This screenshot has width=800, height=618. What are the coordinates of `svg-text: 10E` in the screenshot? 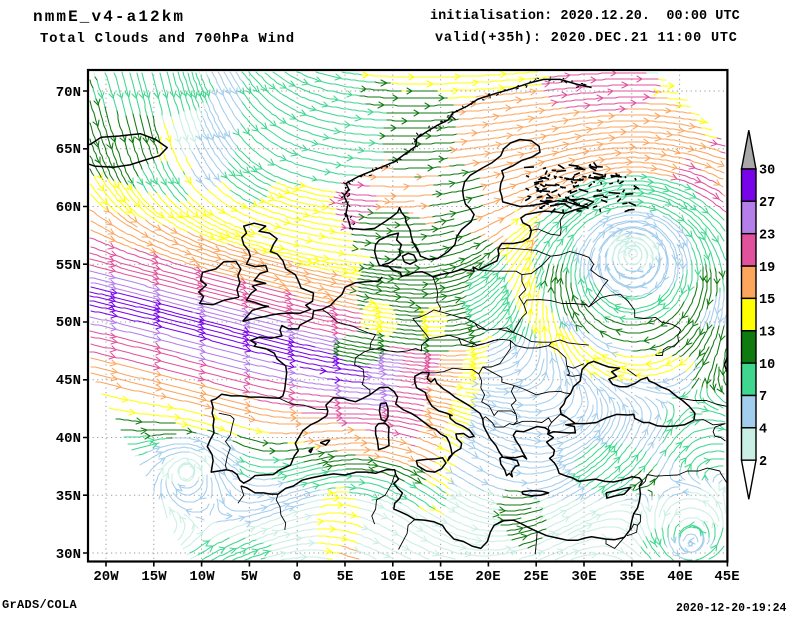 It's located at (392, 577).